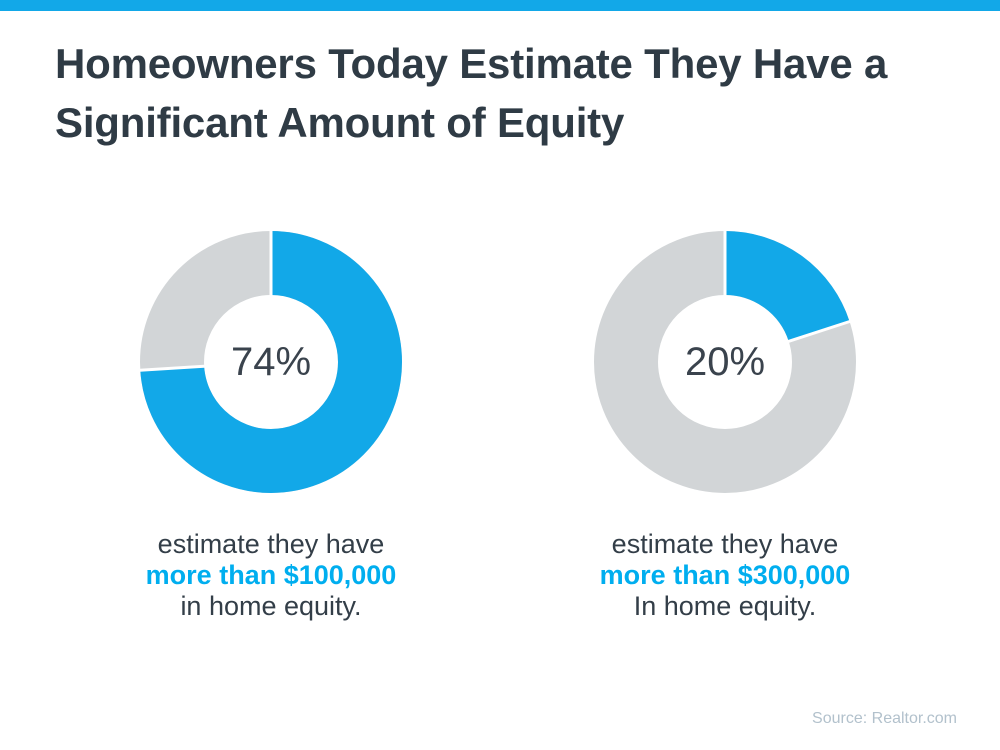 This screenshot has width=1000, height=750. I want to click on donut-center-label: 74%, so click(271, 361).